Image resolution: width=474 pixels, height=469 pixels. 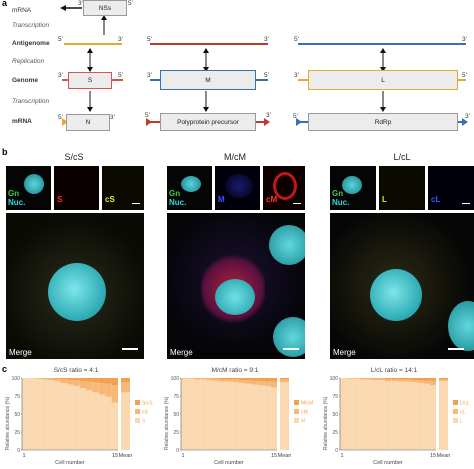 I want to click on legend-label: cM, so click(x=304, y=413).